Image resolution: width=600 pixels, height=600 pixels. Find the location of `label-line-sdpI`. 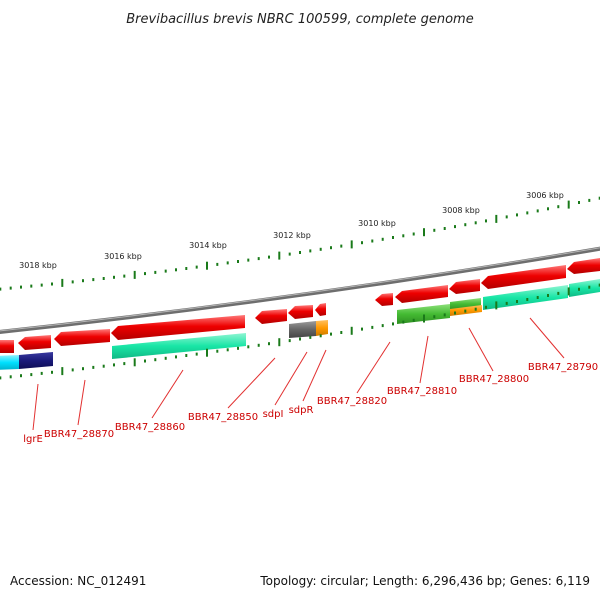

label-line-sdpI is located at coordinates (291, 378).